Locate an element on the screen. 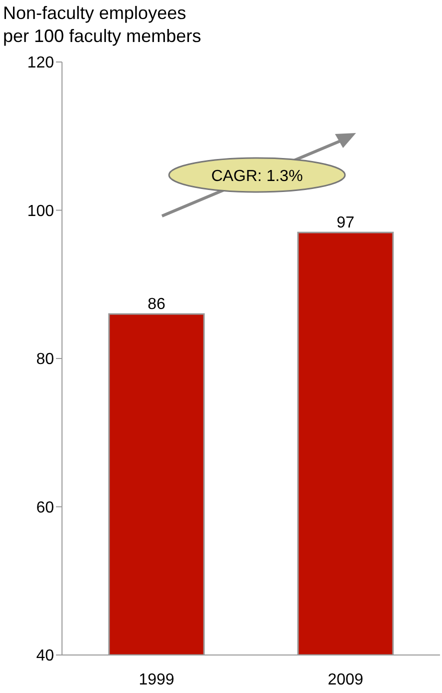  data-label: 86 is located at coordinates (157, 305).